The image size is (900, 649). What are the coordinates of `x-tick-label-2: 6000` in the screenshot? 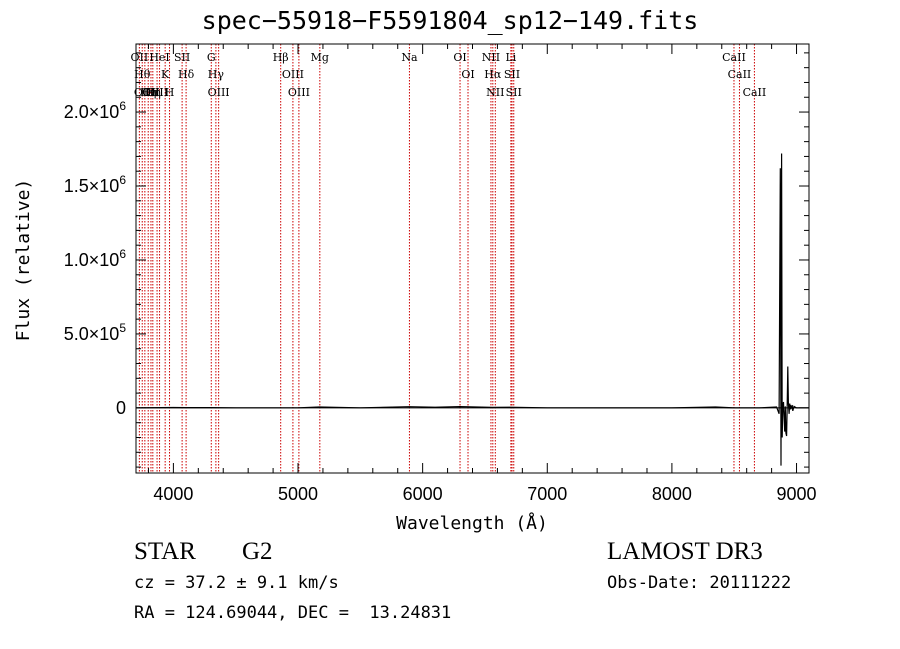 It's located at (423, 494).